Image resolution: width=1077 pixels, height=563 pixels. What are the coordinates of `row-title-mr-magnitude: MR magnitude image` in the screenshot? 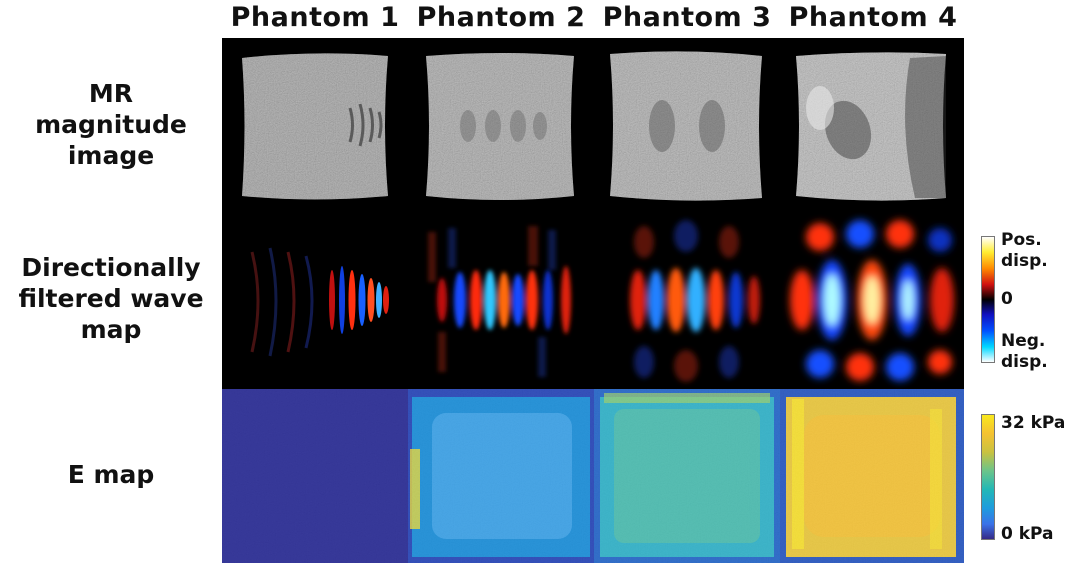 It's located at (111, 124).